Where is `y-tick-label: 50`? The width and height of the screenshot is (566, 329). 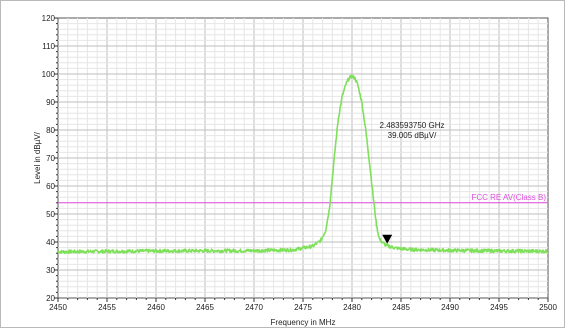 y-tick-label: 50 is located at coordinates (50, 214).